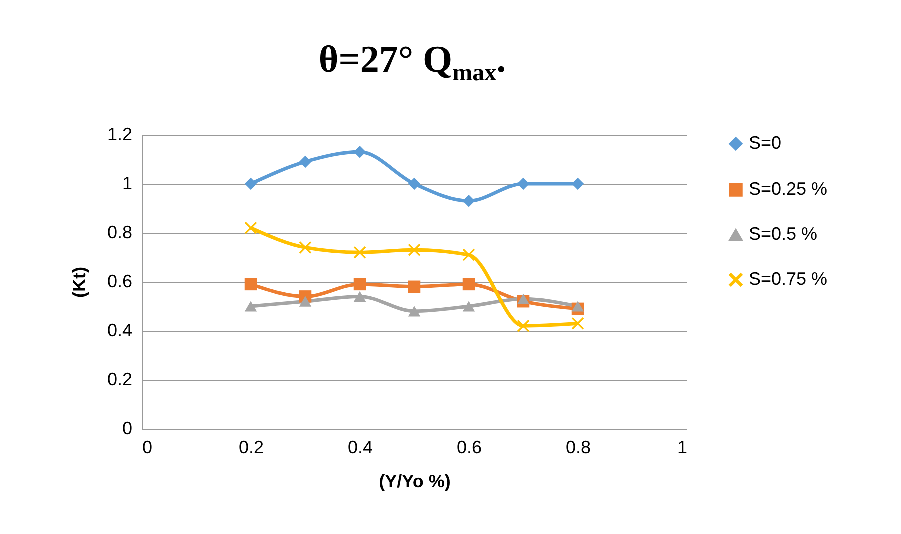 The image size is (901, 534). What do you see at coordinates (119, 134) in the screenshot?
I see `y-tick-label: 1.2` at bounding box center [119, 134].